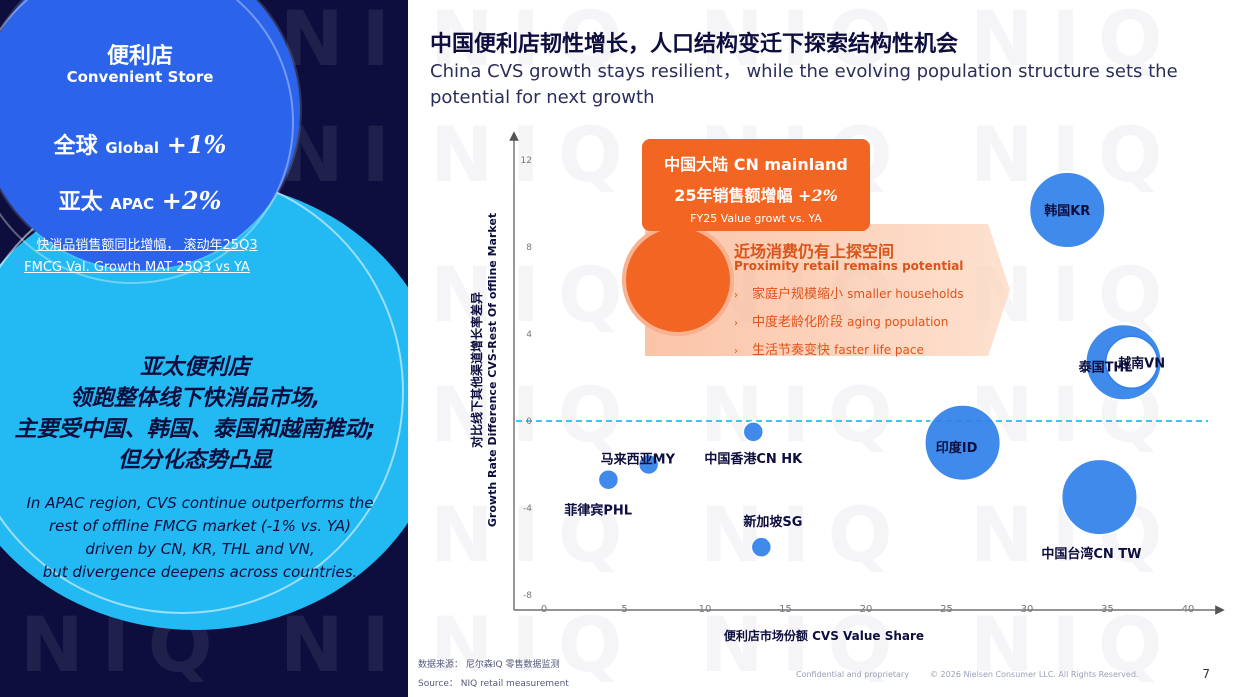  Describe the element at coordinates (866, 609) in the screenshot. I see `x-tick-label: 20` at that location.